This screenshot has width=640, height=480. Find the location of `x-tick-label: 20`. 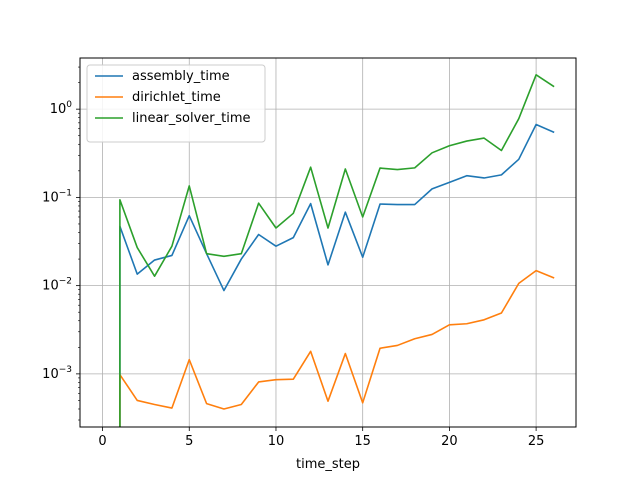

x-tick-label: 20 is located at coordinates (449, 441).